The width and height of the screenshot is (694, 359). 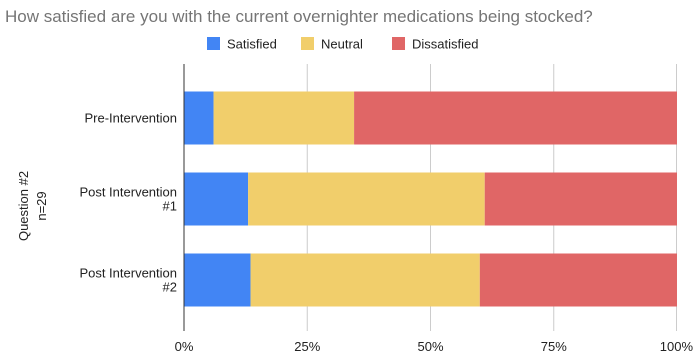 I want to click on y-axis-title: Question #2 n=29, so click(x=32, y=206).